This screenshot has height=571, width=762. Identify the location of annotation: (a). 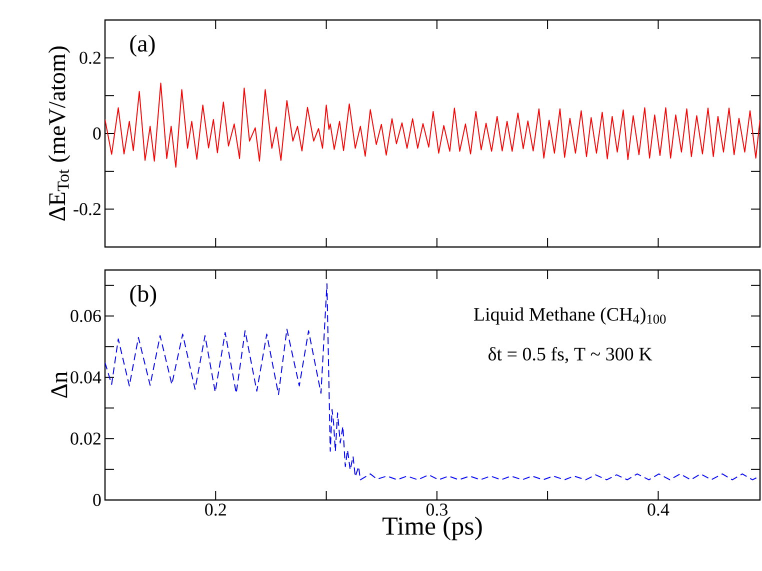
(142, 45).